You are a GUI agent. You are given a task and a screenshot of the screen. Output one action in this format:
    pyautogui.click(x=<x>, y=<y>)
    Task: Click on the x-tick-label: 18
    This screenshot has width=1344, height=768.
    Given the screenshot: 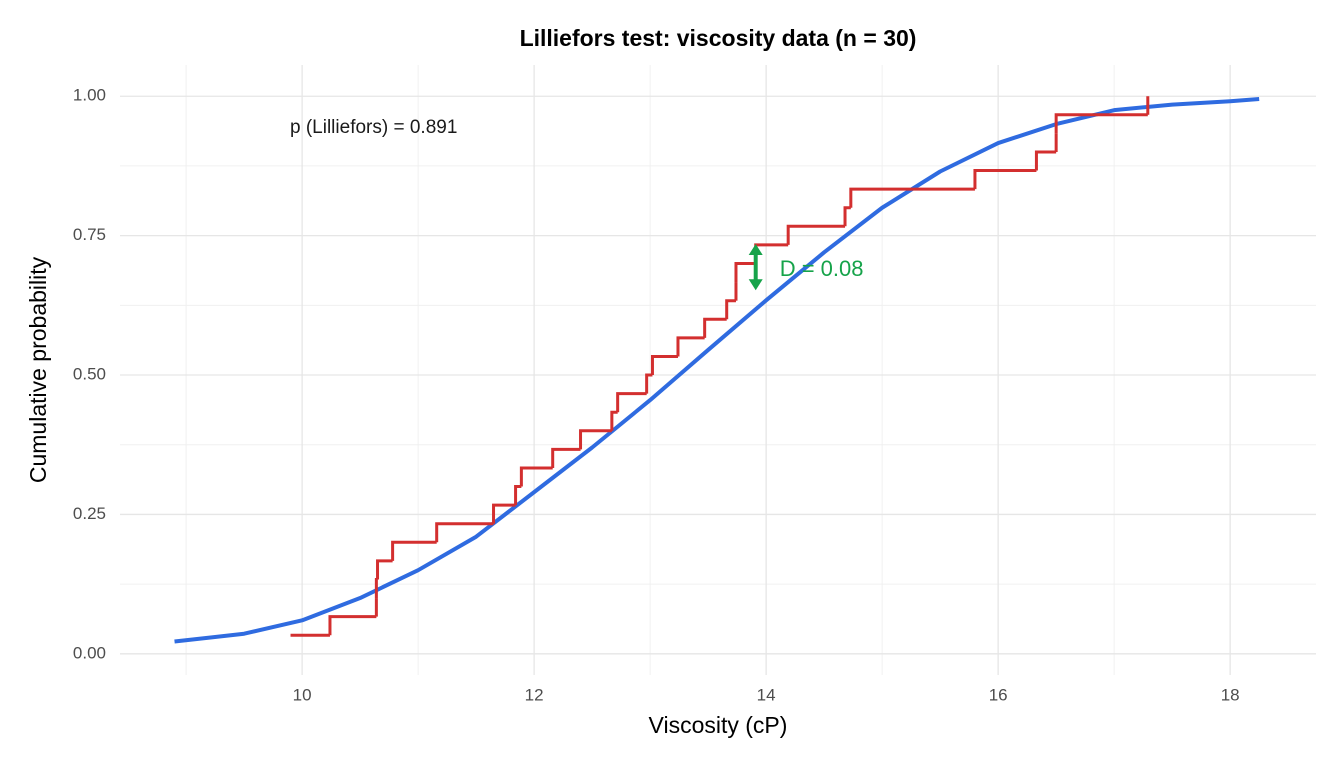 What is the action you would take?
    pyautogui.click(x=1230, y=694)
    